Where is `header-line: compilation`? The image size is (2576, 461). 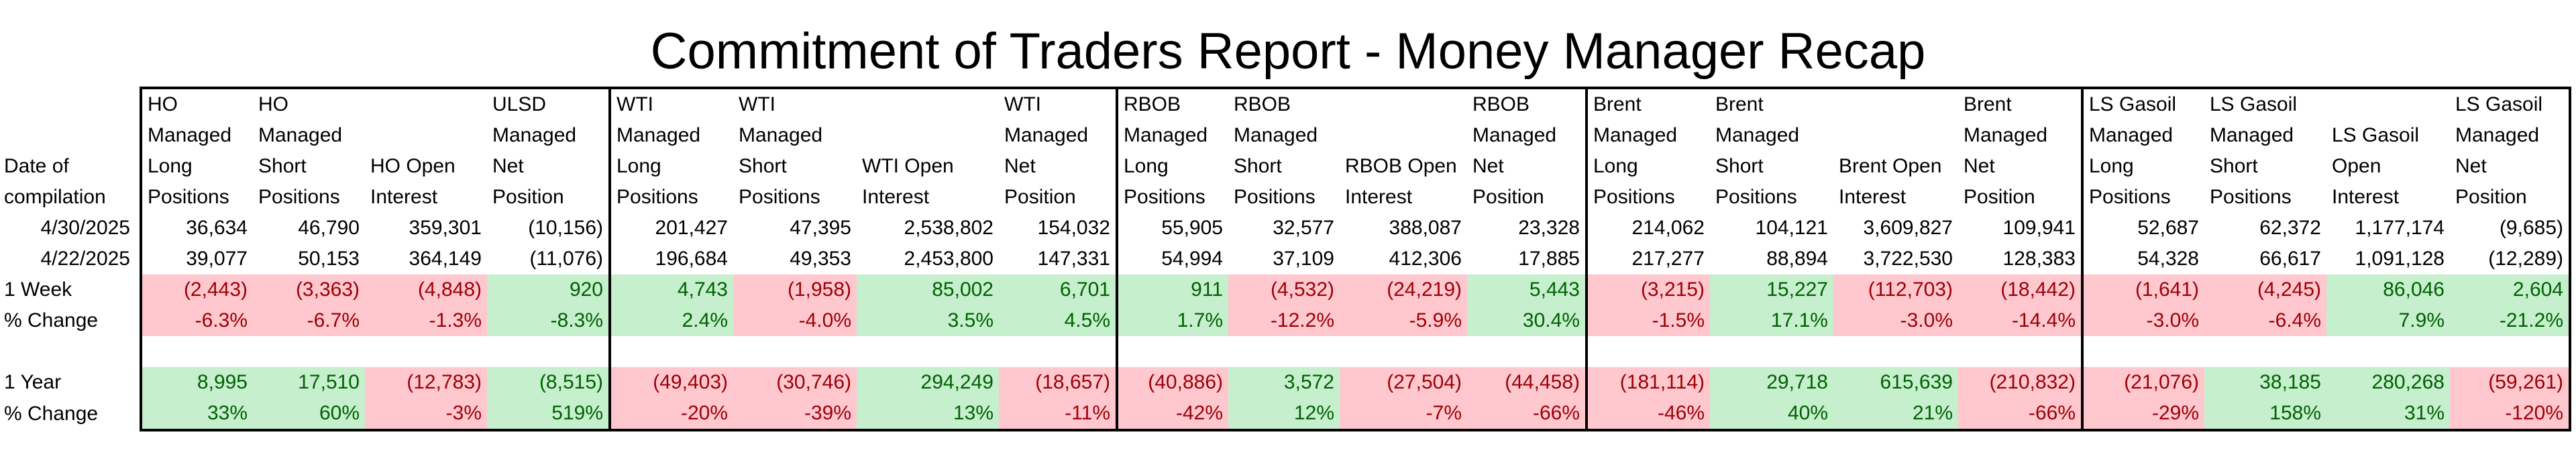 header-line: compilation is located at coordinates (55, 197).